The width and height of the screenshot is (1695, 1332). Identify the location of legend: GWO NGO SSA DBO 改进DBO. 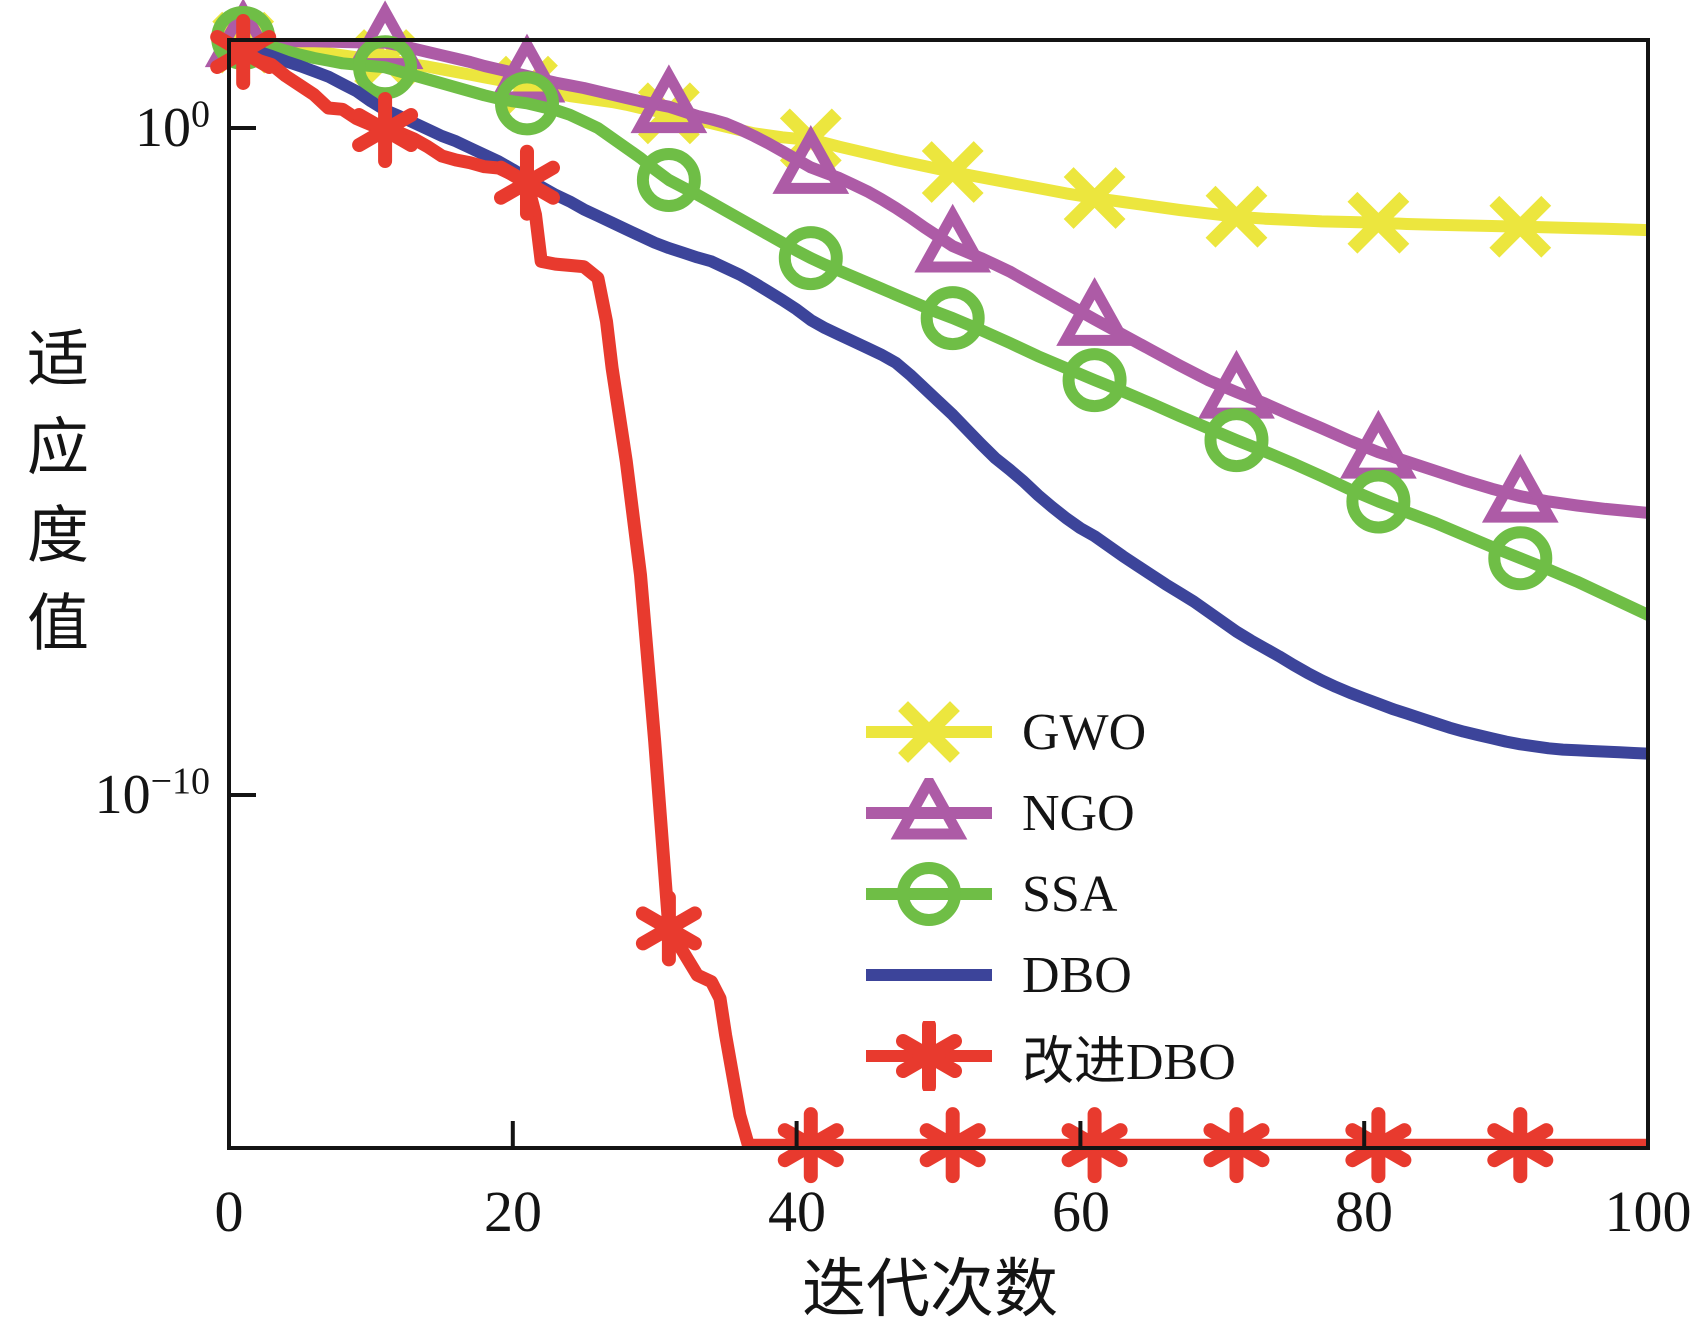
(1048, 894).